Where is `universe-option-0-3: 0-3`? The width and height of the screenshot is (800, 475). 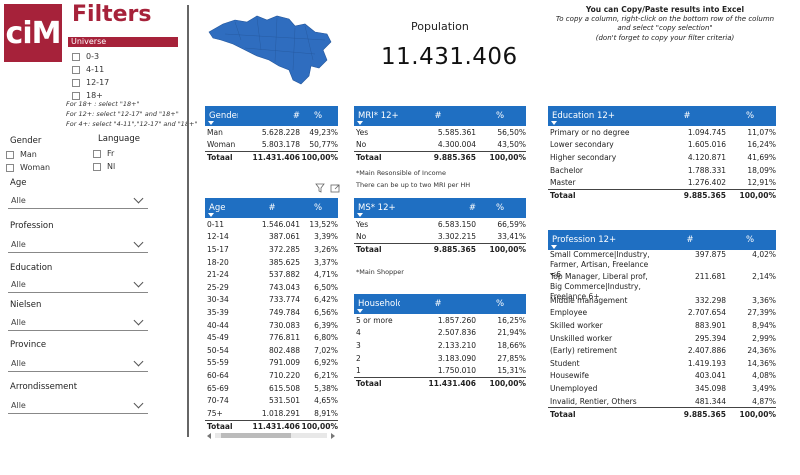
universe-option-0-3: 0-3 is located at coordinates (90, 56).